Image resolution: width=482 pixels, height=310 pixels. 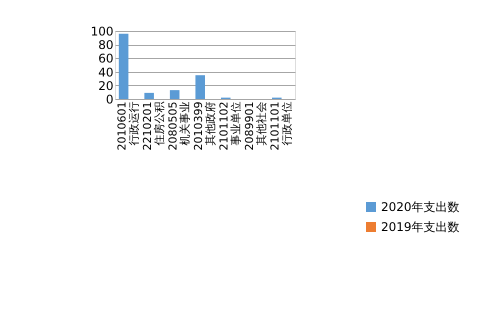 I want to click on x-tick-label: 2010601 行政运行, so click(x=127, y=126).